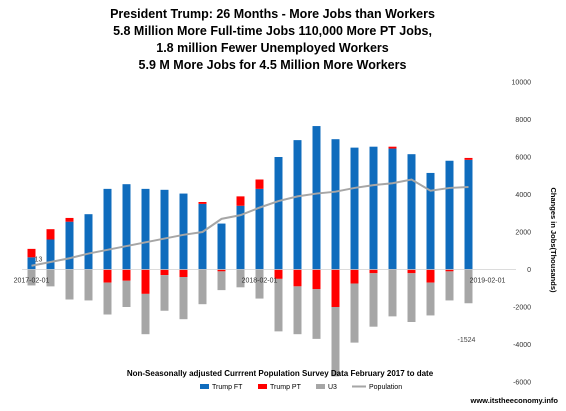 This screenshot has height=411, width=566. I want to click on x-tick-label: 2017-02-01, so click(32, 281).